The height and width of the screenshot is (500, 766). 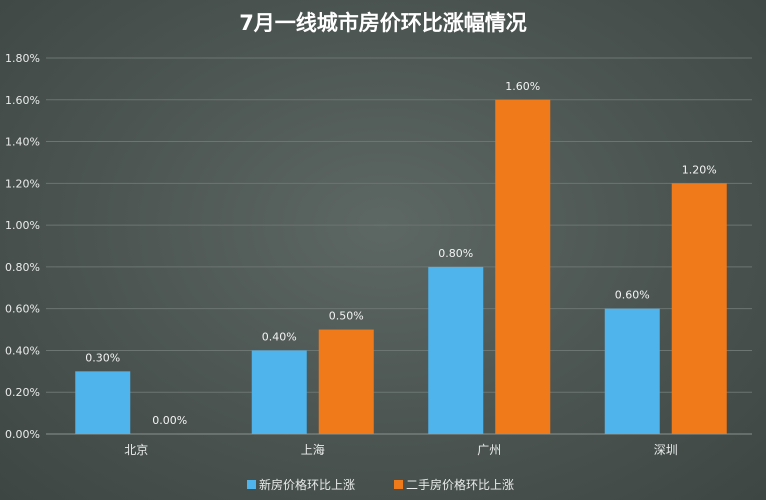 I want to click on y-tick-label: 1.40%, so click(x=22, y=142).